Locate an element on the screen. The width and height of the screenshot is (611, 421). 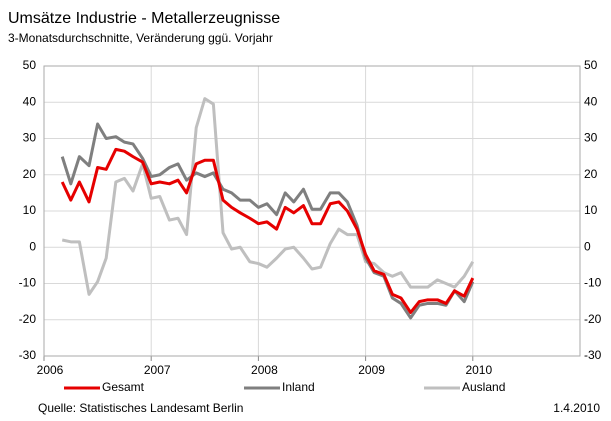
legend-label: Gesamt is located at coordinates (123, 387).